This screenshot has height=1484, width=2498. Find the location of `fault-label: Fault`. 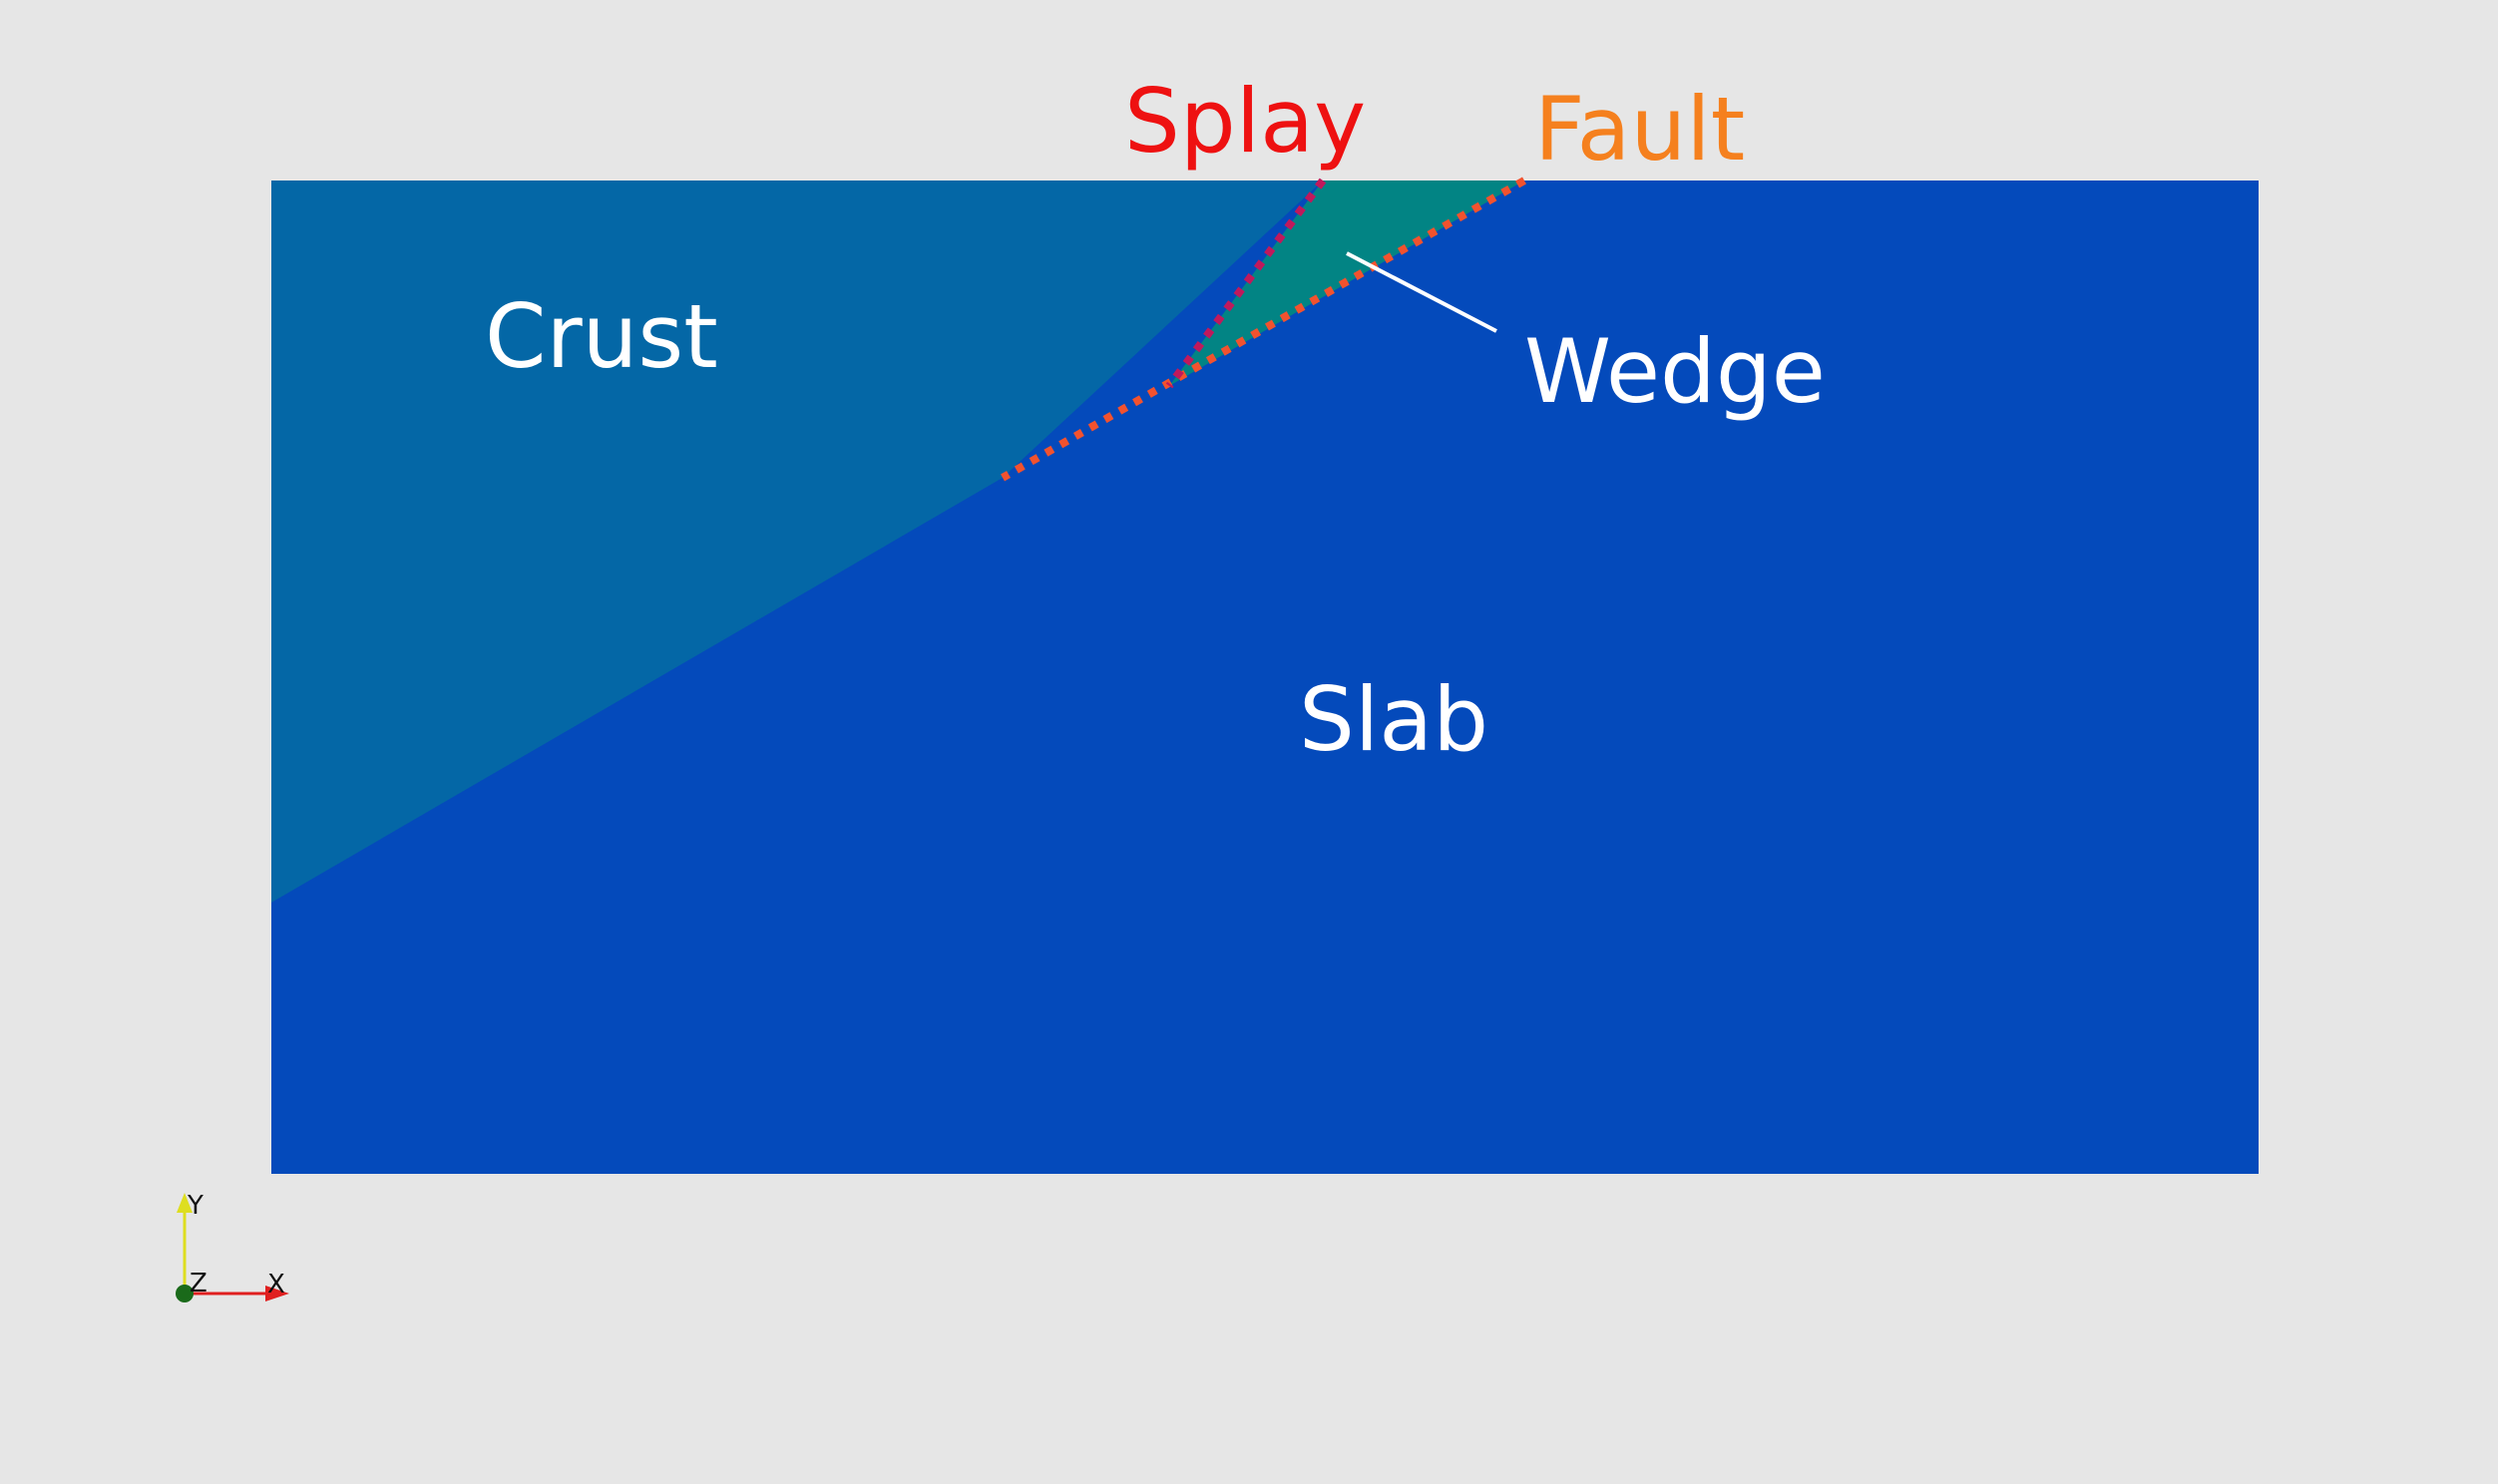

fault-label: Fault is located at coordinates (1639, 129).